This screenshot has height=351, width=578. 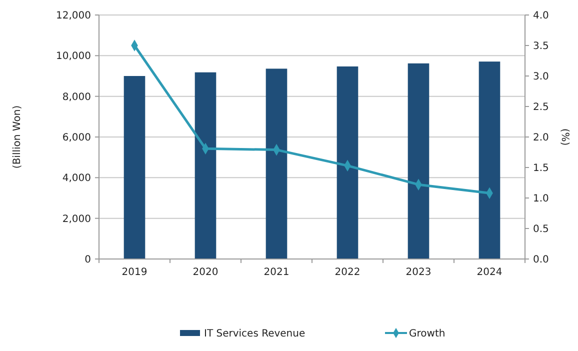 I want to click on y-tick-label: 10,000, so click(x=73, y=56).